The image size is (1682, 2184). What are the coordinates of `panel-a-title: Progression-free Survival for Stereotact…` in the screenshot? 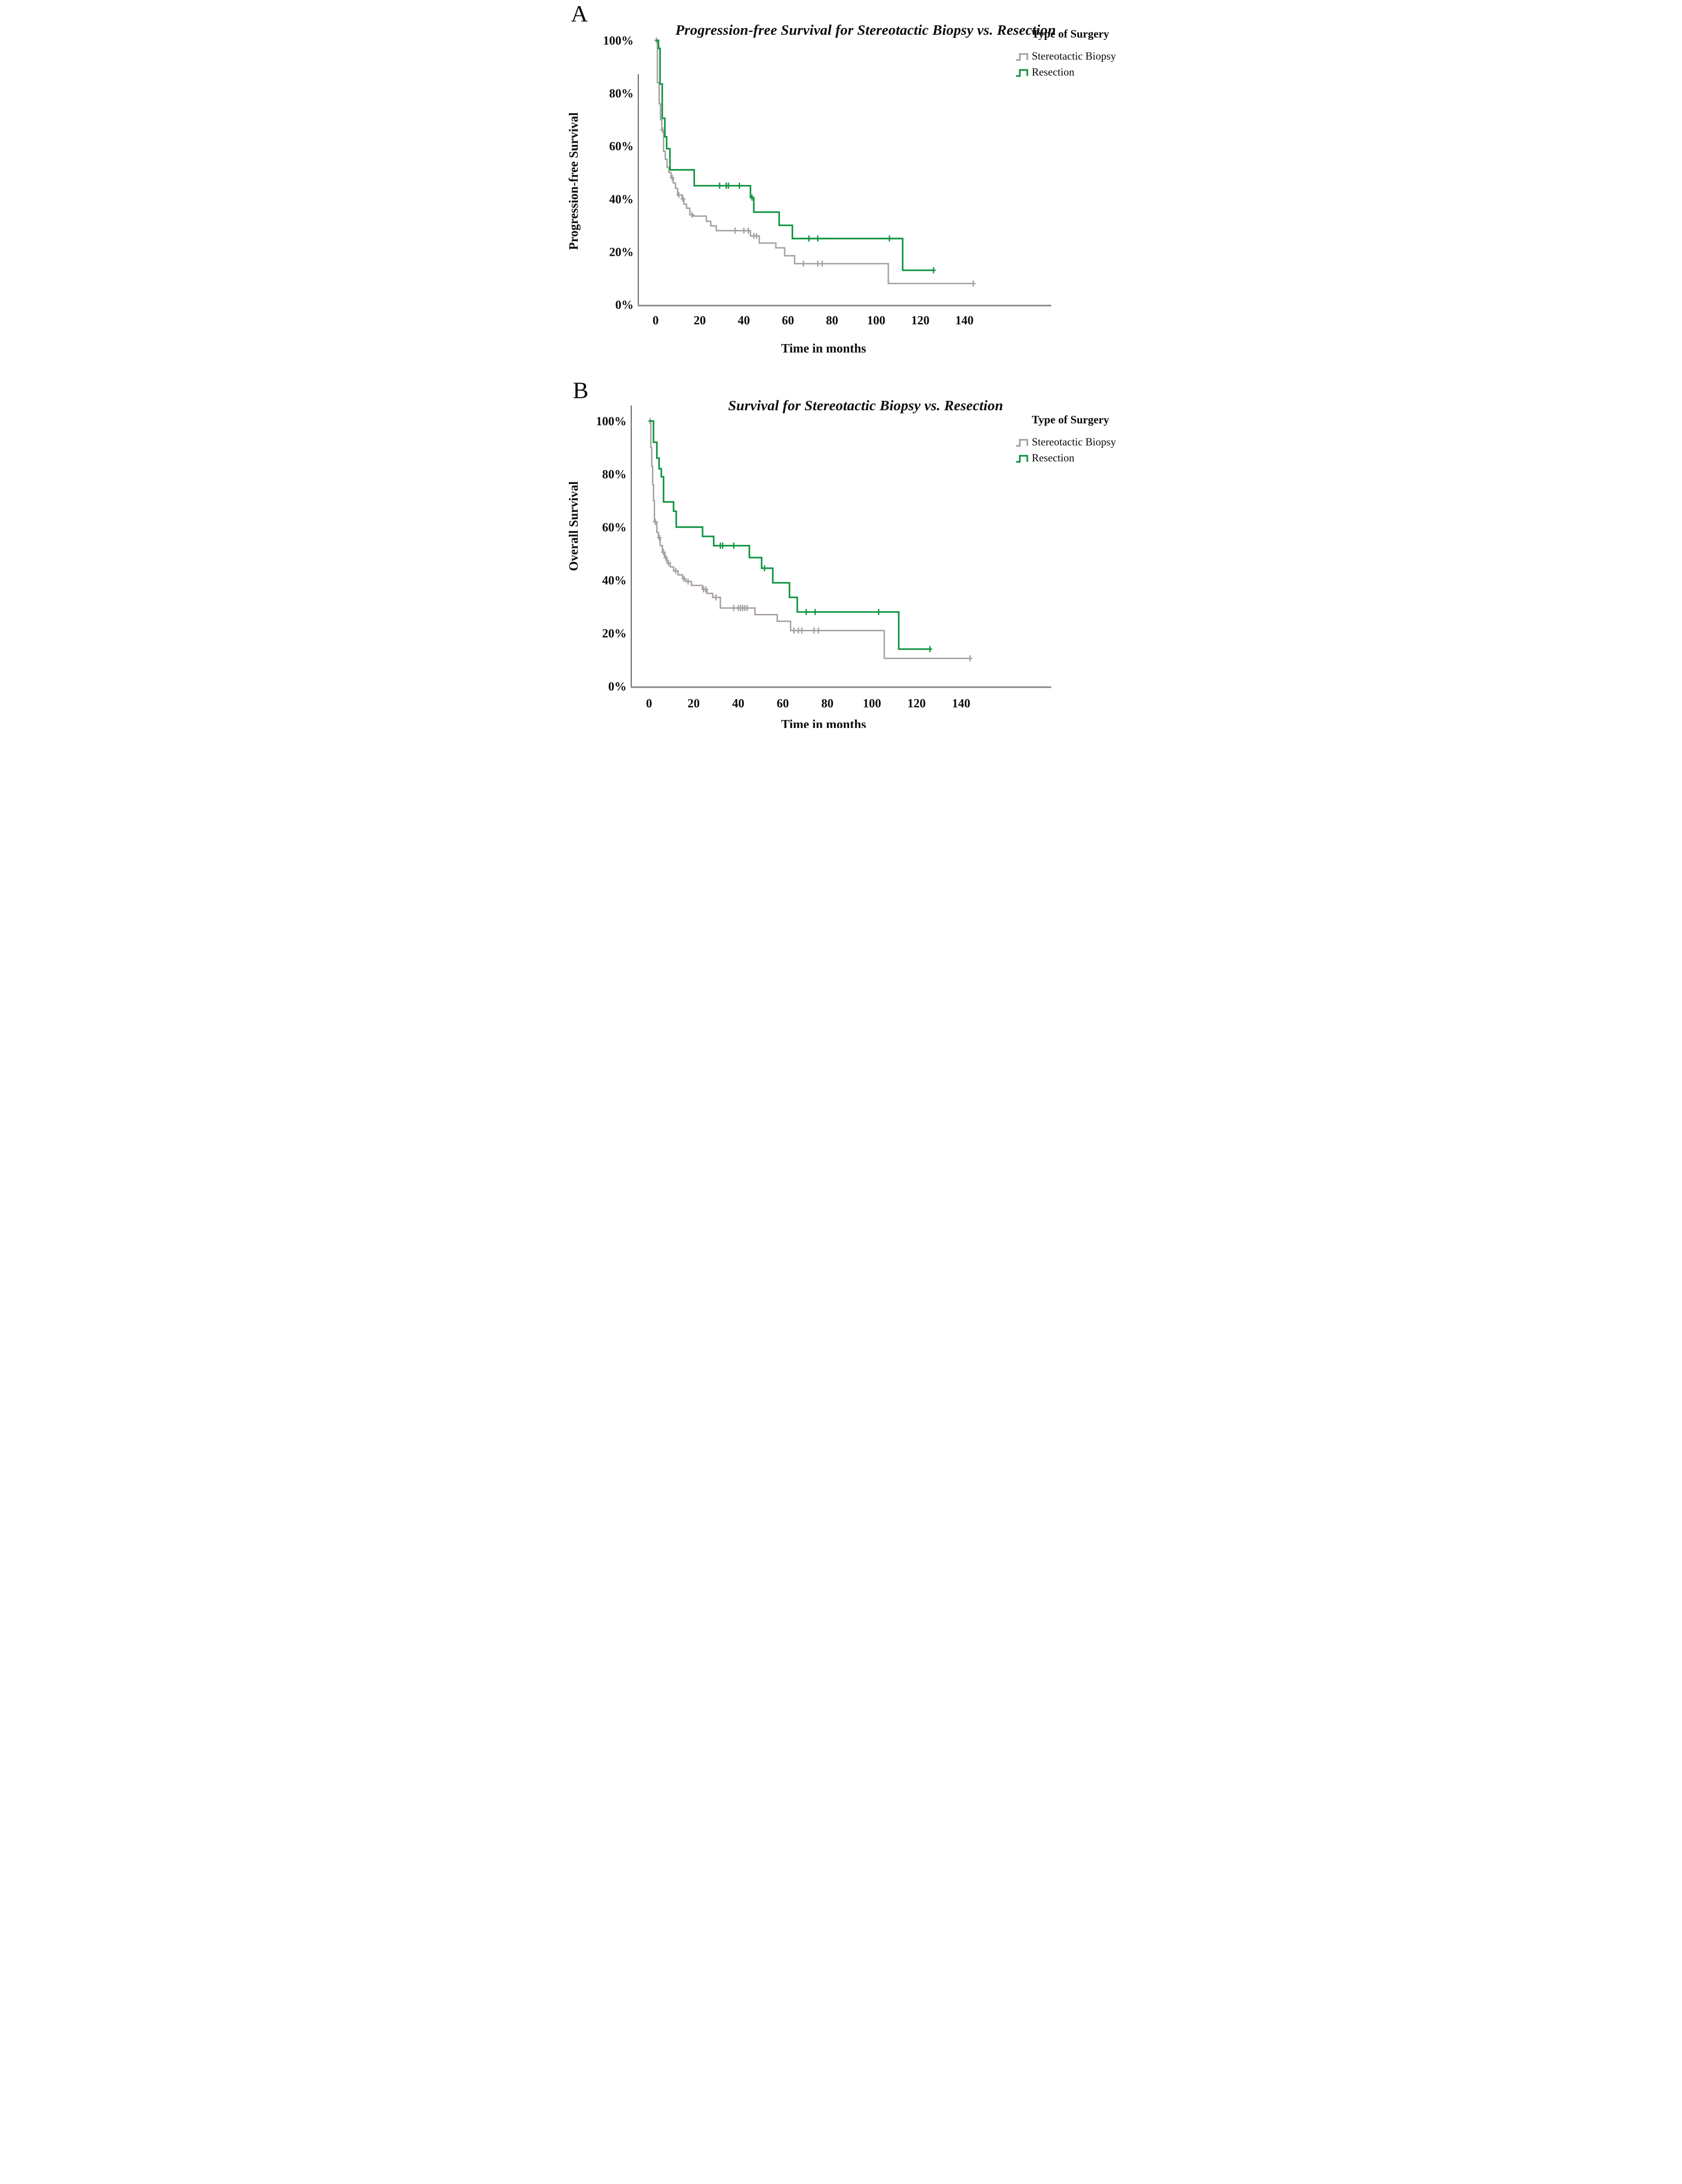 It's located at (865, 29).